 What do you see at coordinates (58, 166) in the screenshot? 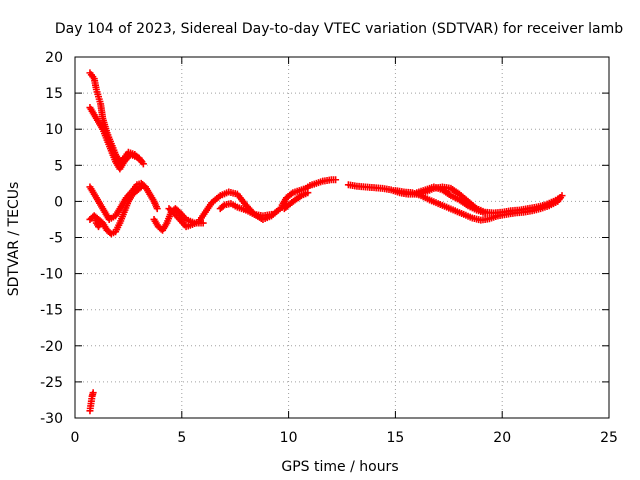
I see `y-tick-label: 5` at bounding box center [58, 166].